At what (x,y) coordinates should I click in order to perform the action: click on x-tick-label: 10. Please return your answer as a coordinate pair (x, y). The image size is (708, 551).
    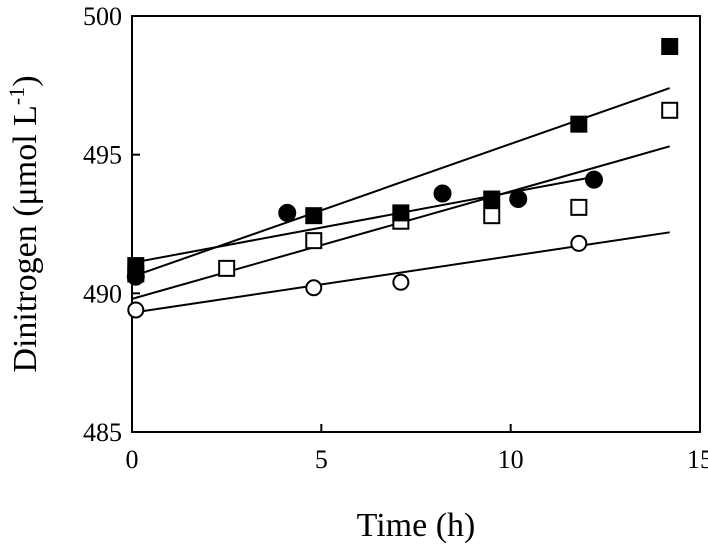
    Looking at the image, I should click on (511, 459).